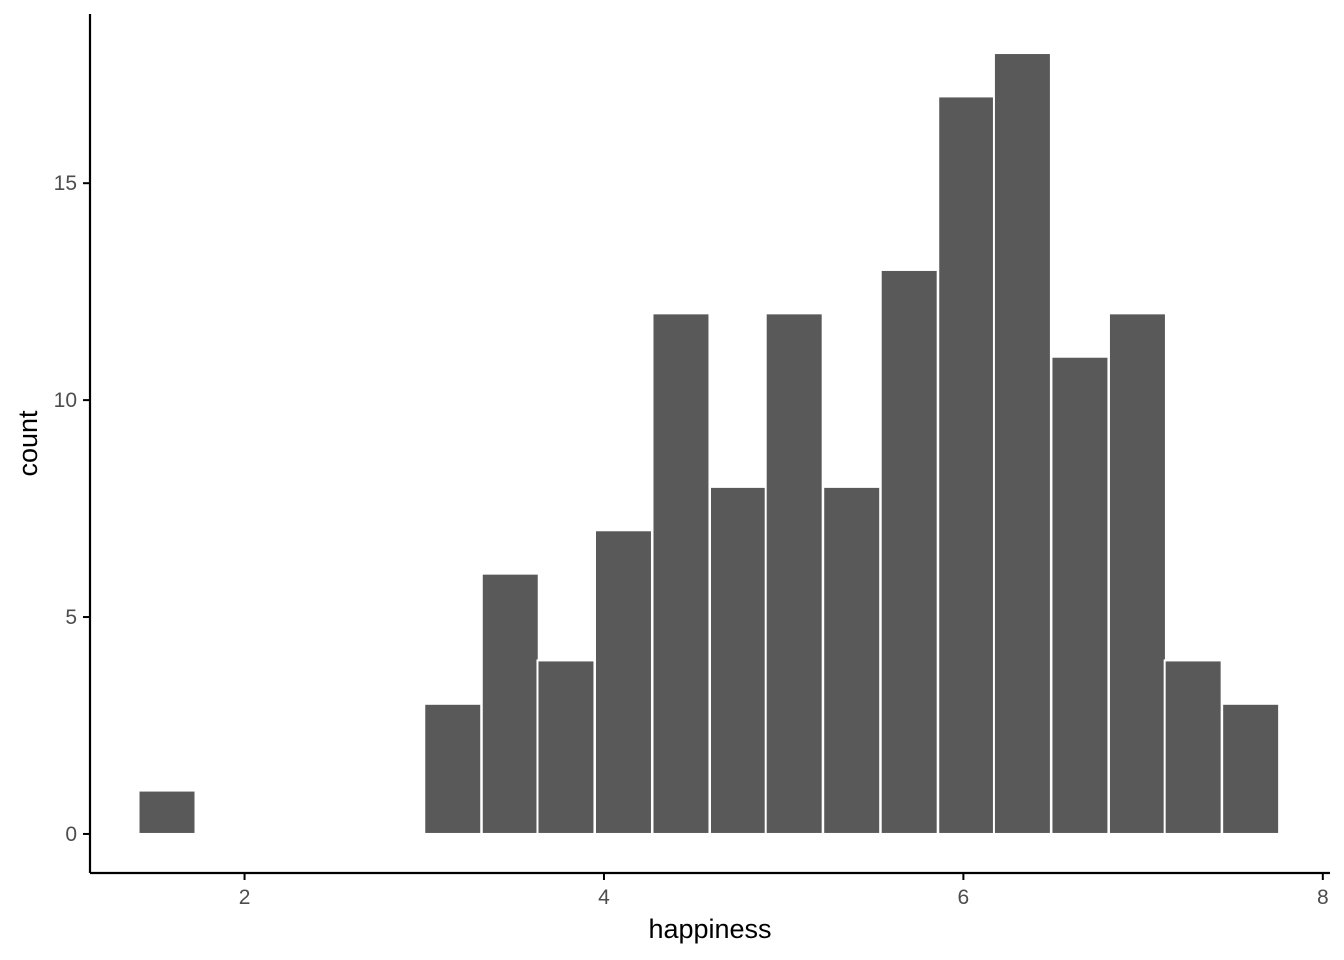 This screenshot has height=960, width=1344. Describe the element at coordinates (964, 897) in the screenshot. I see `x-tick-label: 6` at that location.